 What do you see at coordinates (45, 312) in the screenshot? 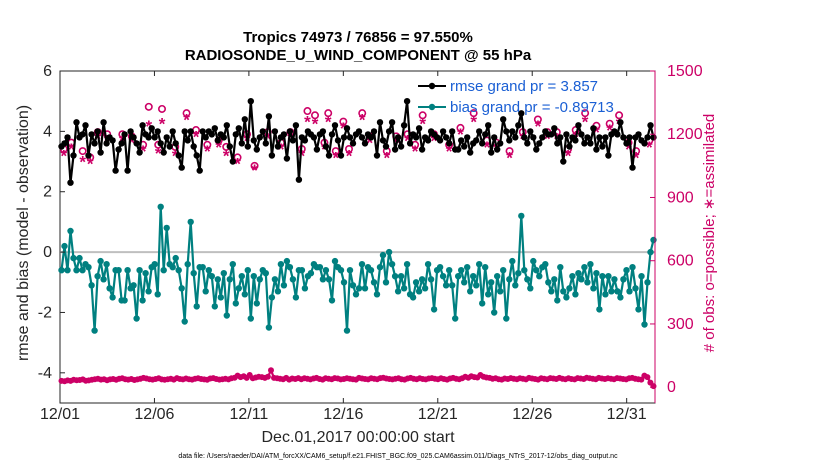
I see `y-tick-label: -2` at bounding box center [45, 312].